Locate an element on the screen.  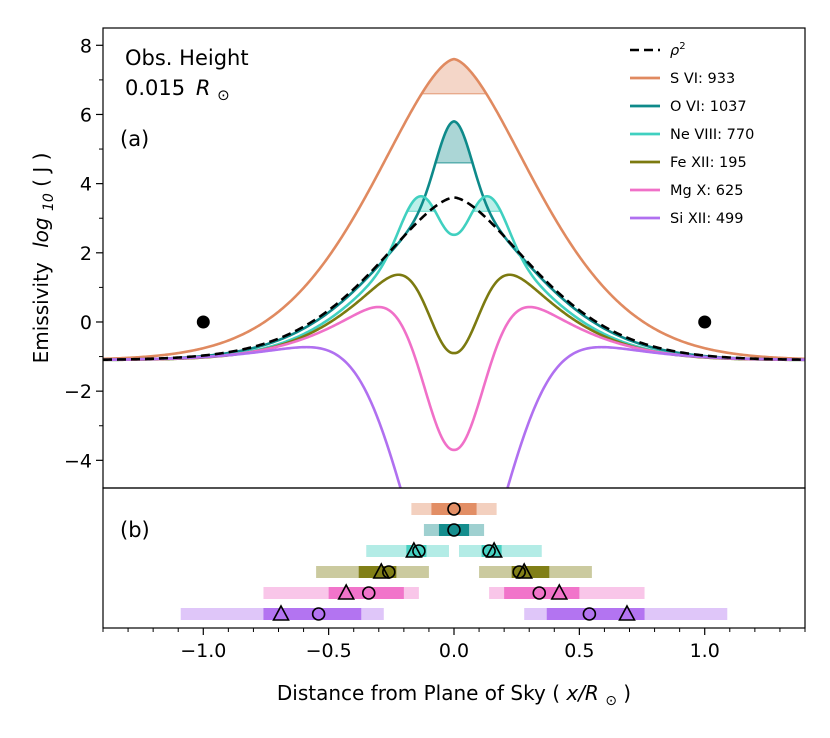
legend-label-0: S VI: 933 is located at coordinates (702, 79).